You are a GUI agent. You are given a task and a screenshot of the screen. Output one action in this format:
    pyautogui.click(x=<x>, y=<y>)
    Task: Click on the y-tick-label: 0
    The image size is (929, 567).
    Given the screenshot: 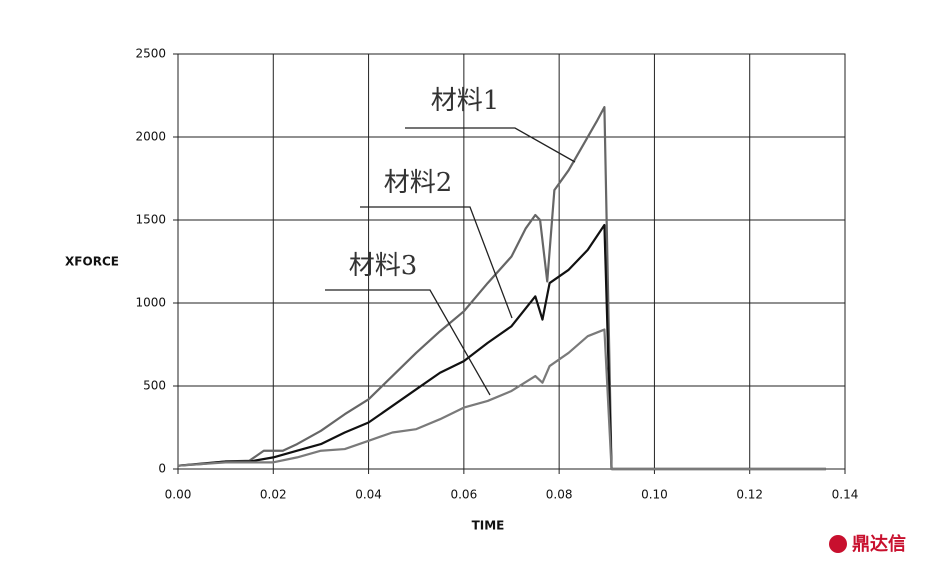 What is the action you would take?
    pyautogui.click(x=162, y=469)
    